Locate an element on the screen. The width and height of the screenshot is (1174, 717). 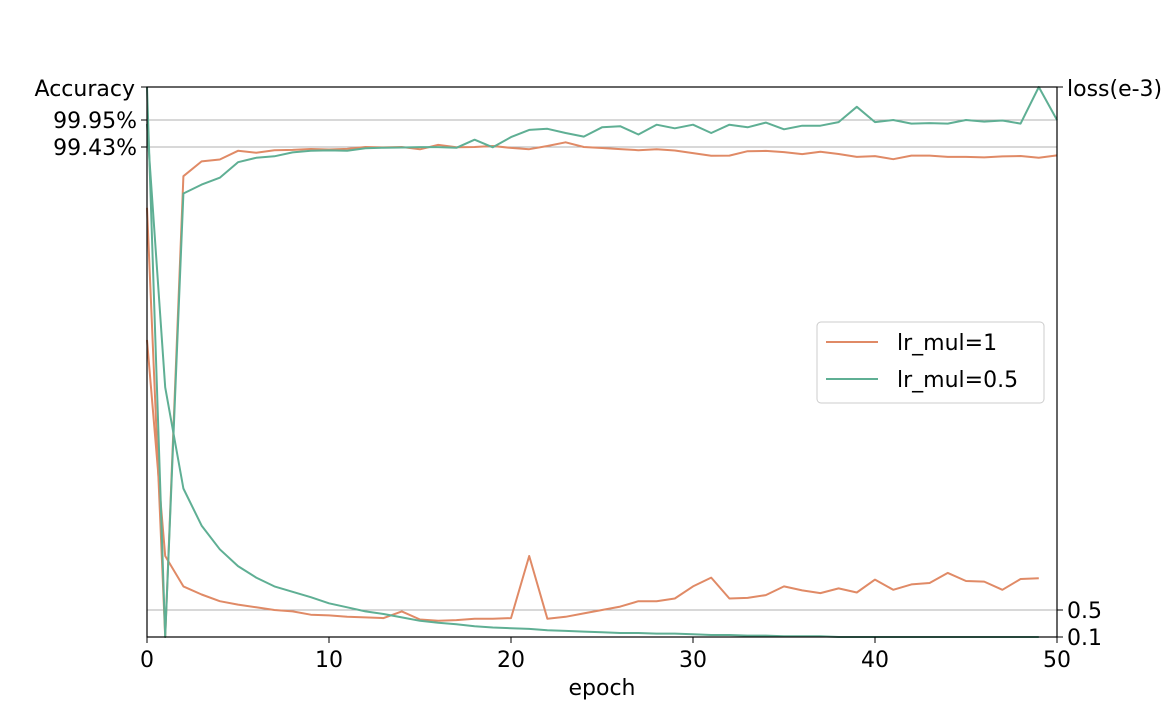
right-axis-ticks: 0.50.1 is located at coordinates (1079, 368).